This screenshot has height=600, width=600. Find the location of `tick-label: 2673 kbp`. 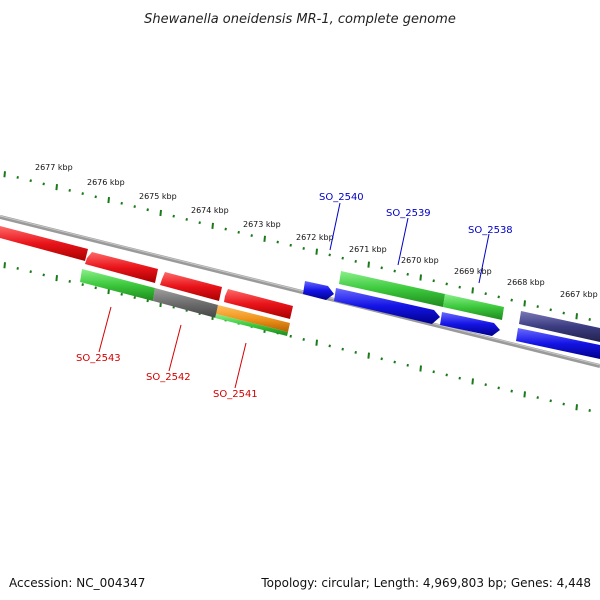

tick-label: 2673 kbp is located at coordinates (262, 224).